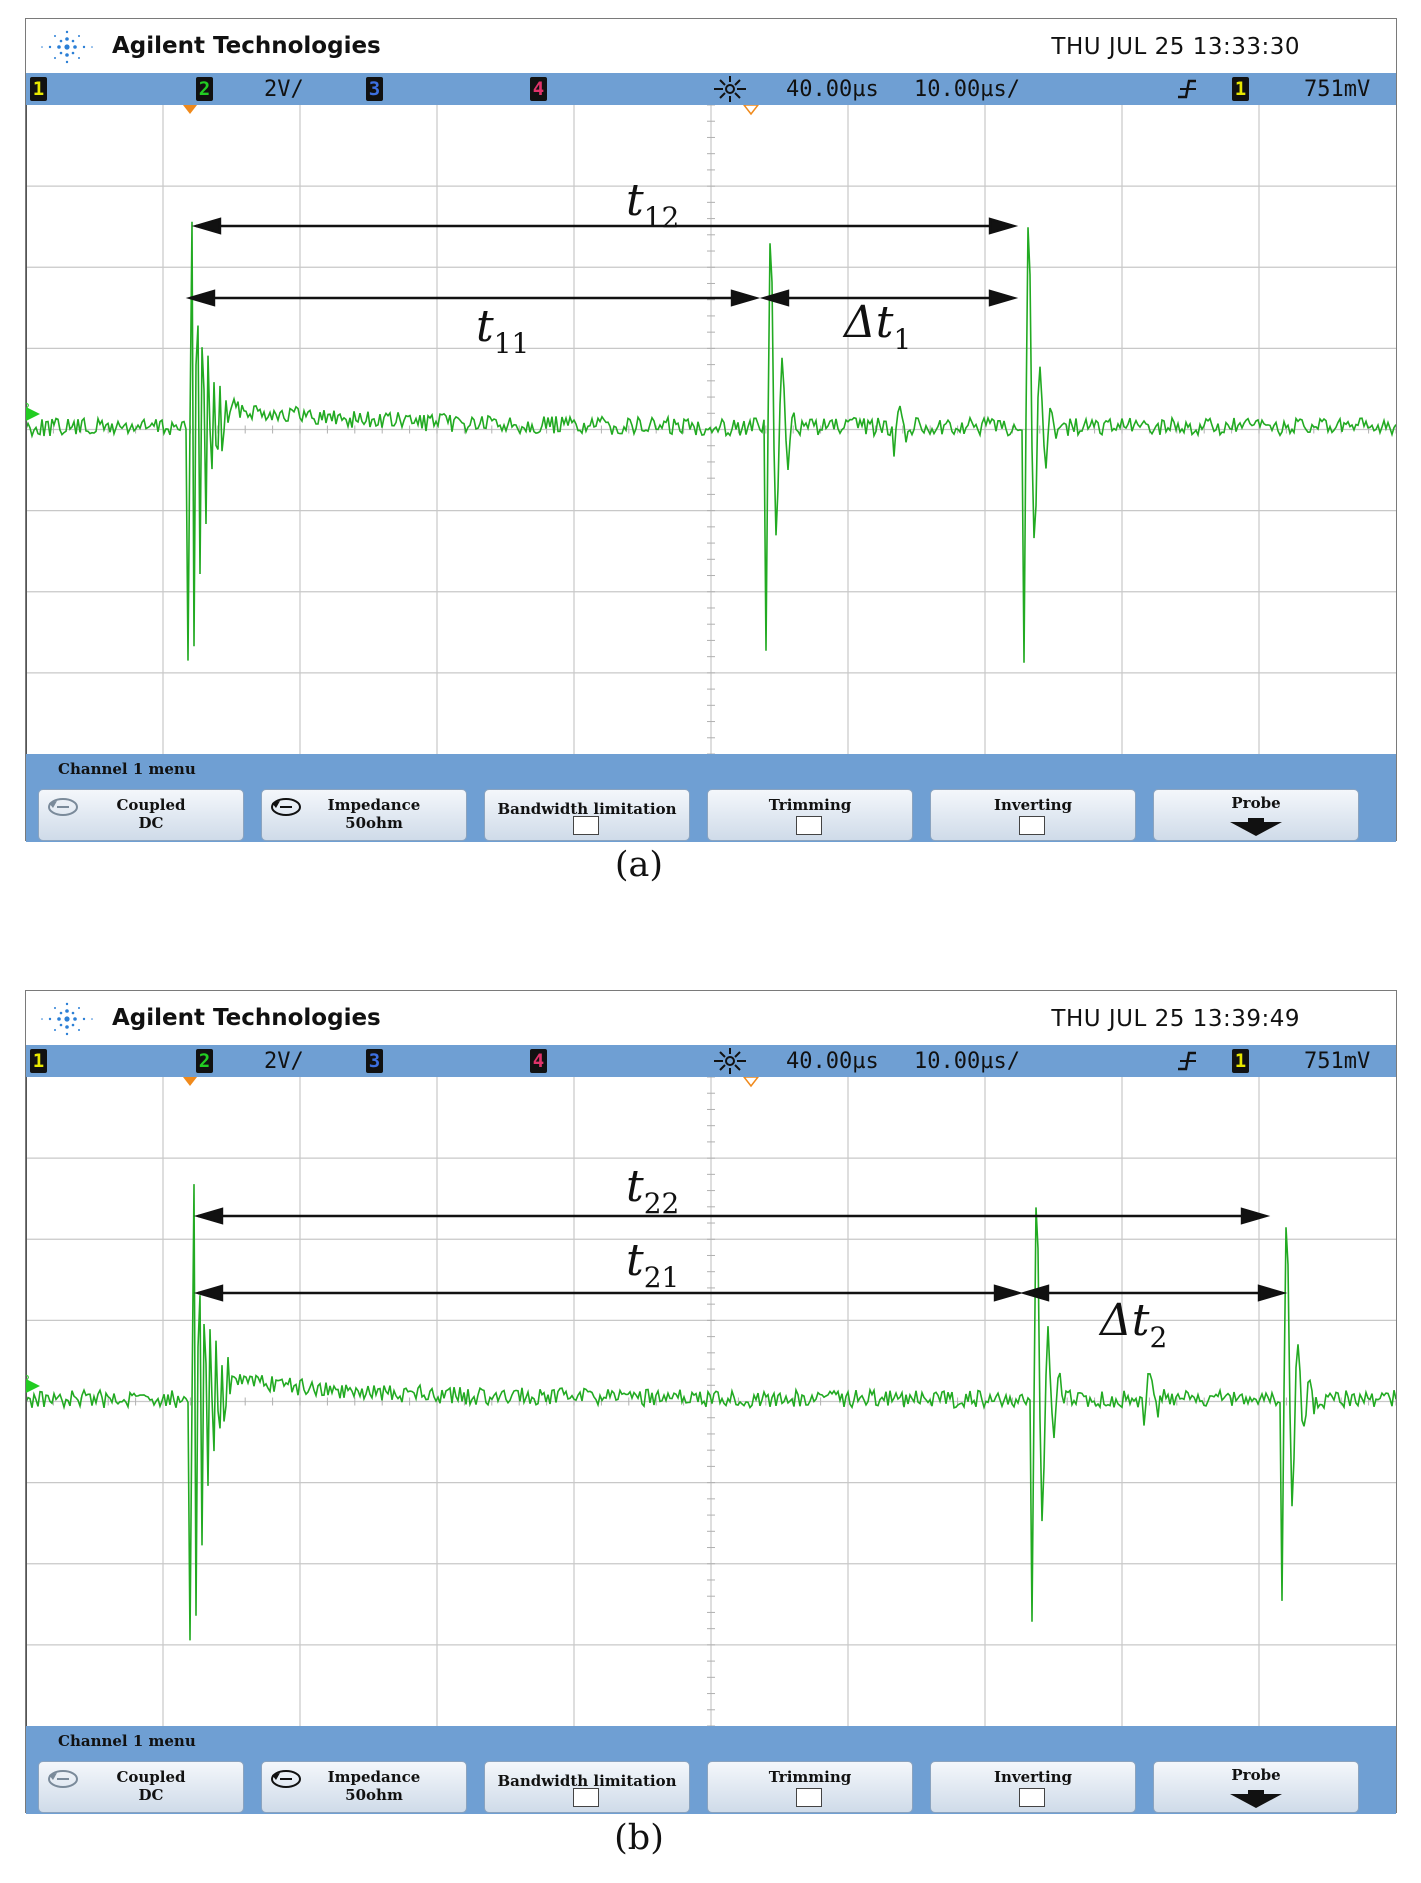 The height and width of the screenshot is (1883, 1421). What do you see at coordinates (473, 298) in the screenshot?
I see `t11-arrow` at bounding box center [473, 298].